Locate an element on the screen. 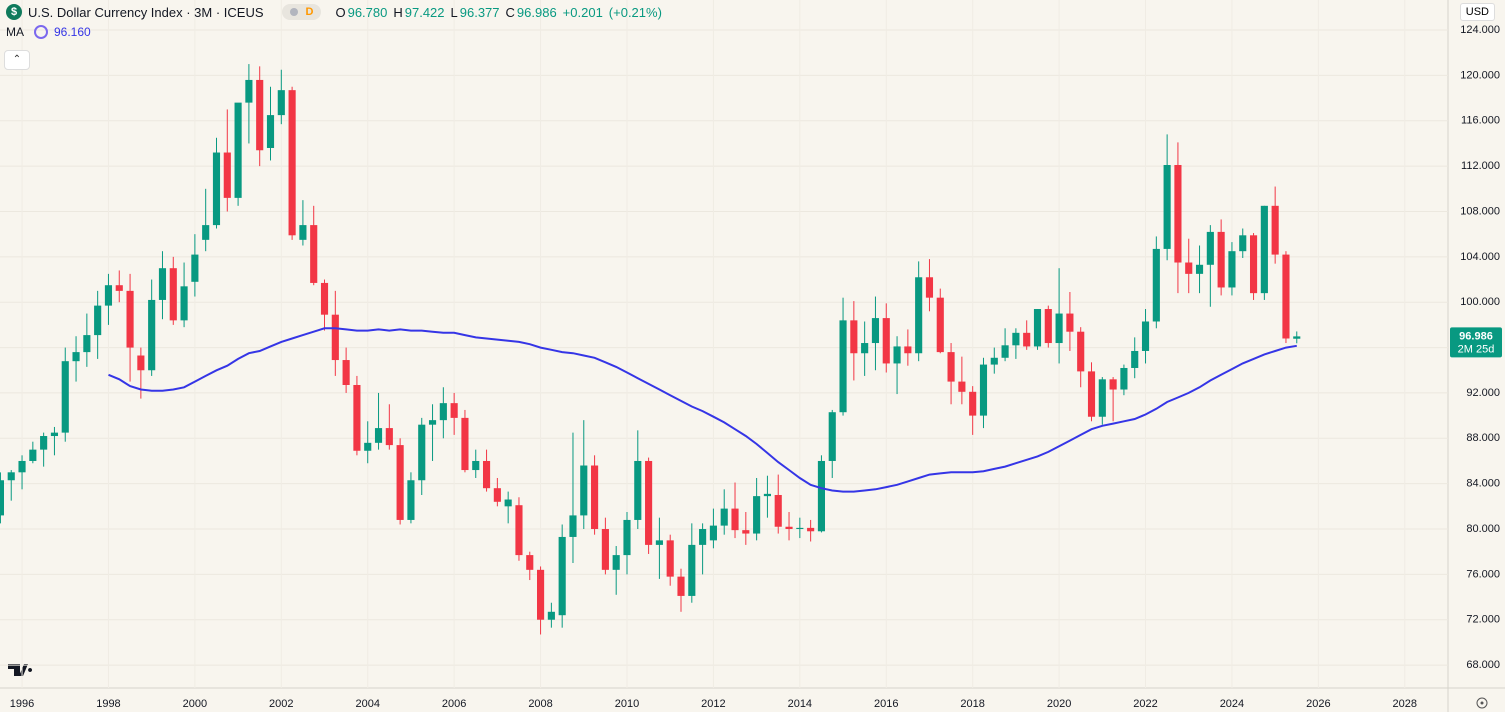 This screenshot has height=712, width=1505. open-value: 96.780 is located at coordinates (367, 12).